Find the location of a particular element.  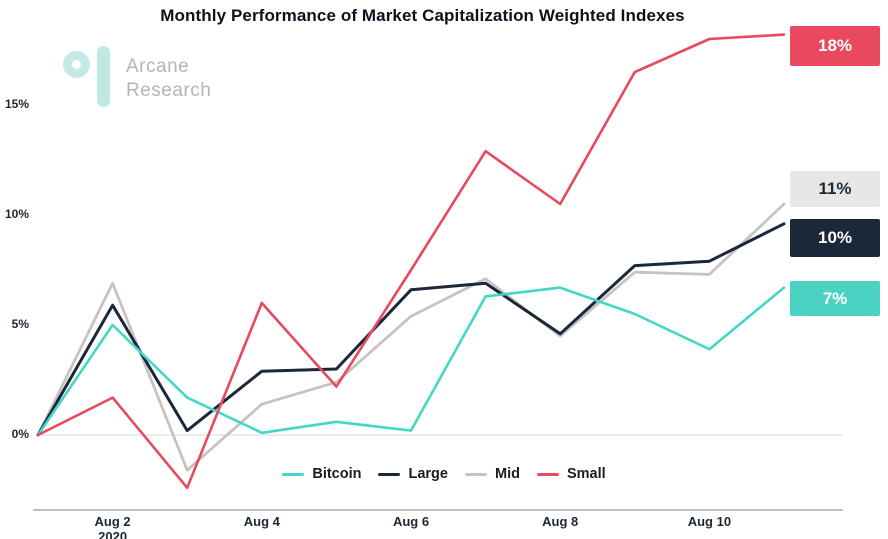

y-axis-label-5: 5% is located at coordinates (20, 324).